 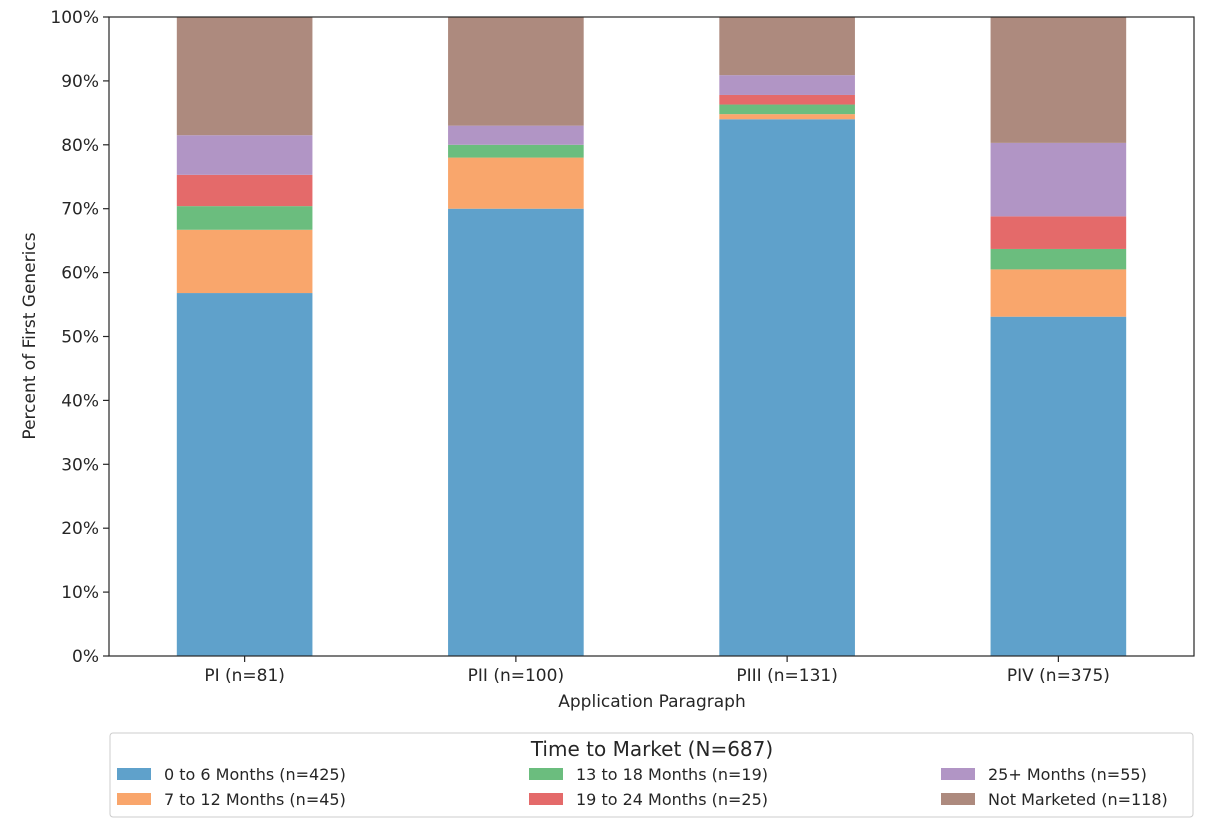 I want to click on y-tick-label: 70%, so click(x=80, y=210).